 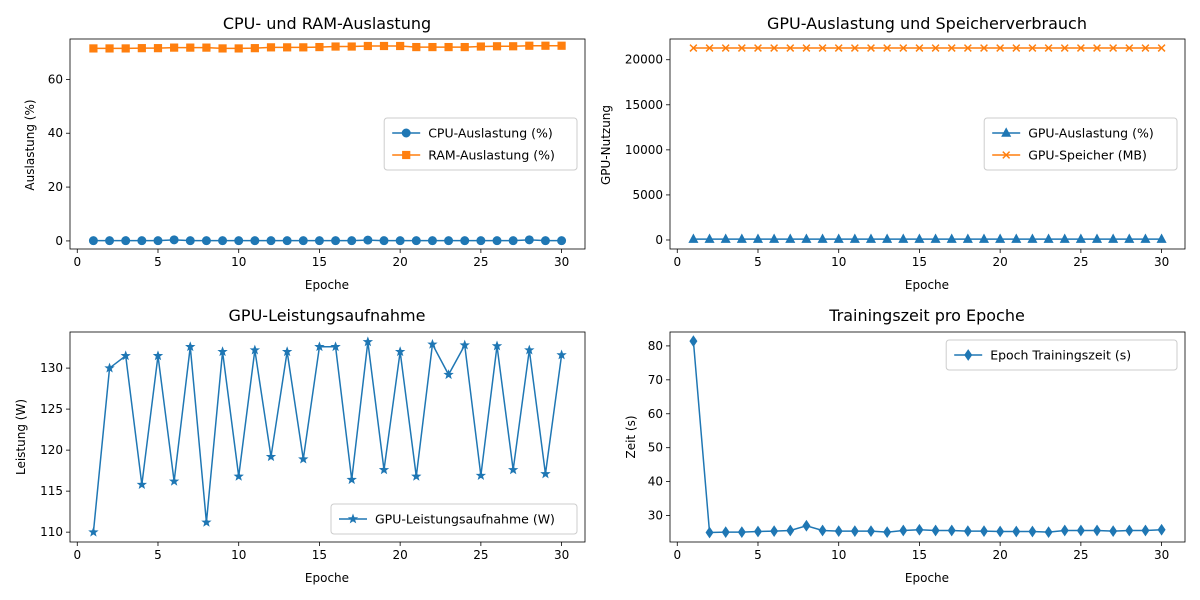 I want to click on y-tick-label: 10000, so click(x=644, y=150).